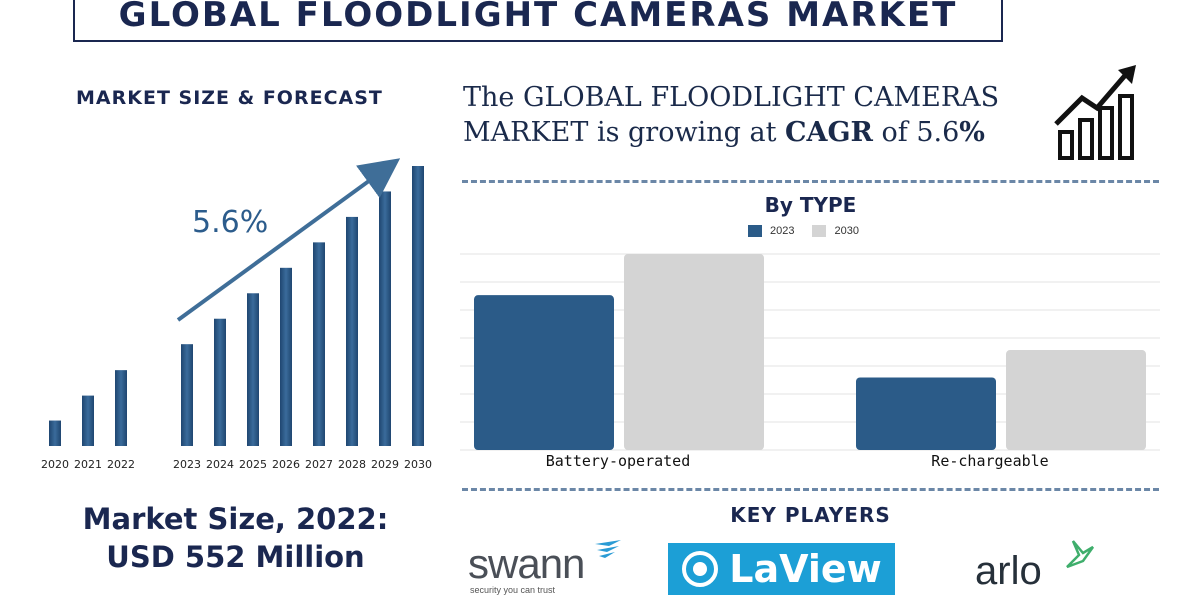 This screenshot has width=1200, height=600. Describe the element at coordinates (755, 231) in the screenshot. I see `legend-swatch-2023` at that location.